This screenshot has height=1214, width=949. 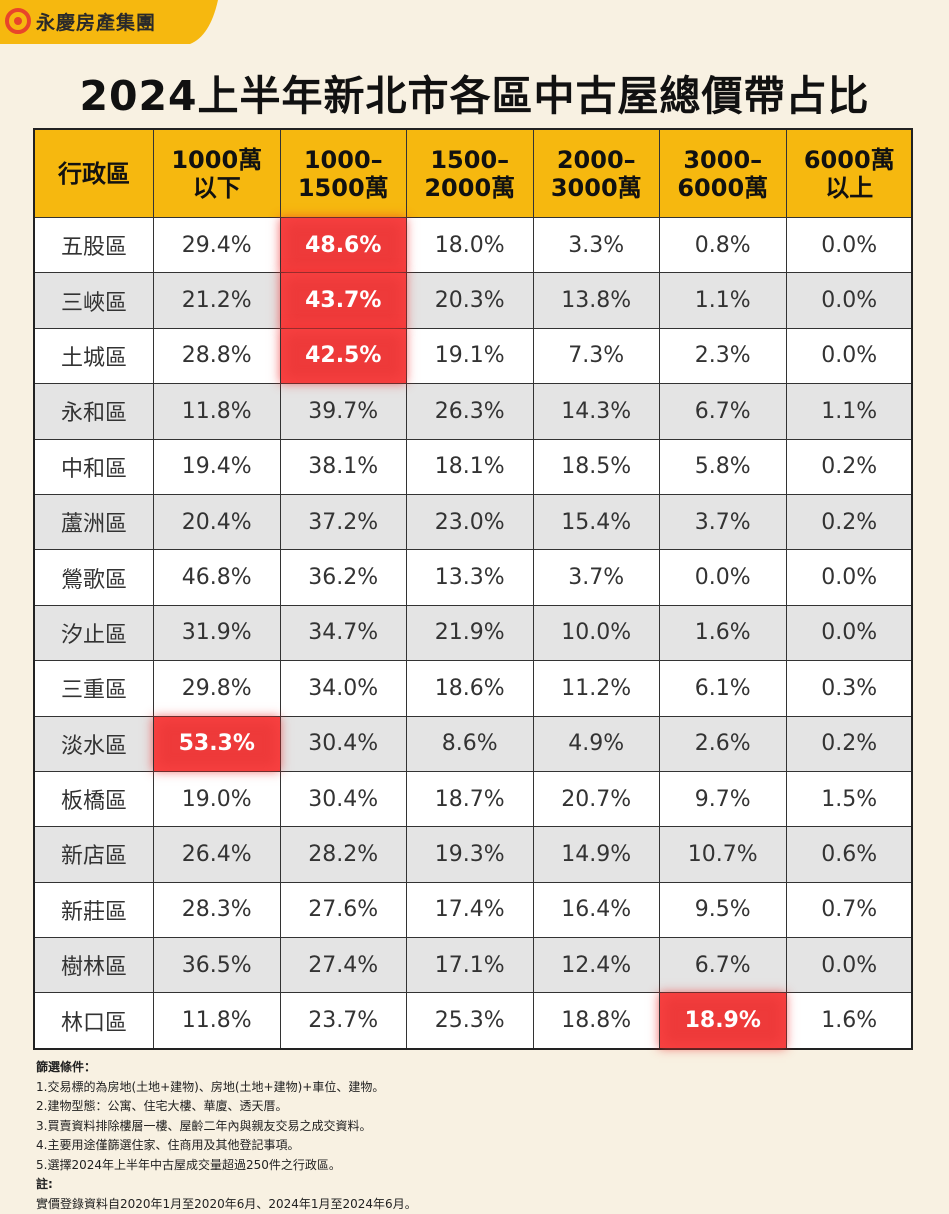 I want to click on value-cell: 42.5%, so click(x=343, y=356).